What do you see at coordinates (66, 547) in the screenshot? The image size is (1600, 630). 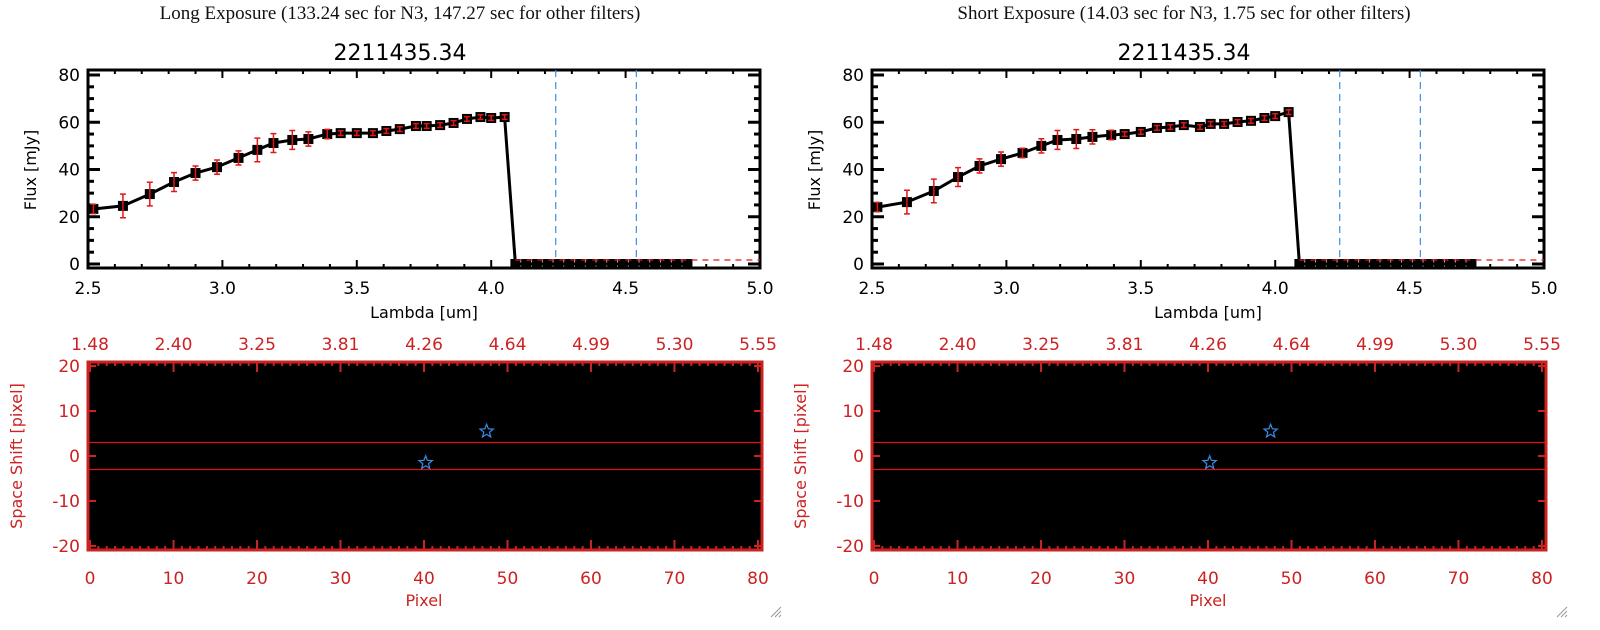 I see `shift-tick-label: -20` at bounding box center [66, 547].